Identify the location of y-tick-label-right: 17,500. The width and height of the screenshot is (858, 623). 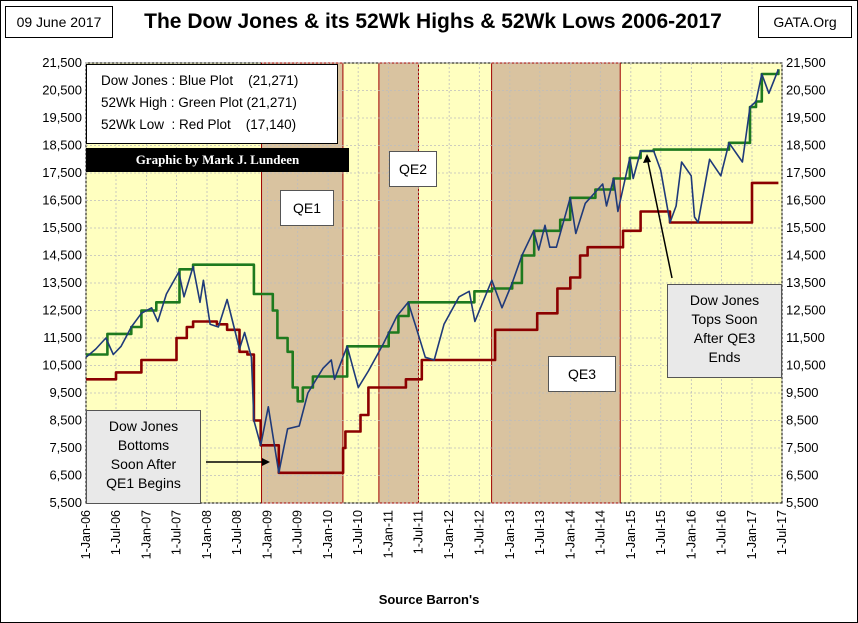
(806, 172).